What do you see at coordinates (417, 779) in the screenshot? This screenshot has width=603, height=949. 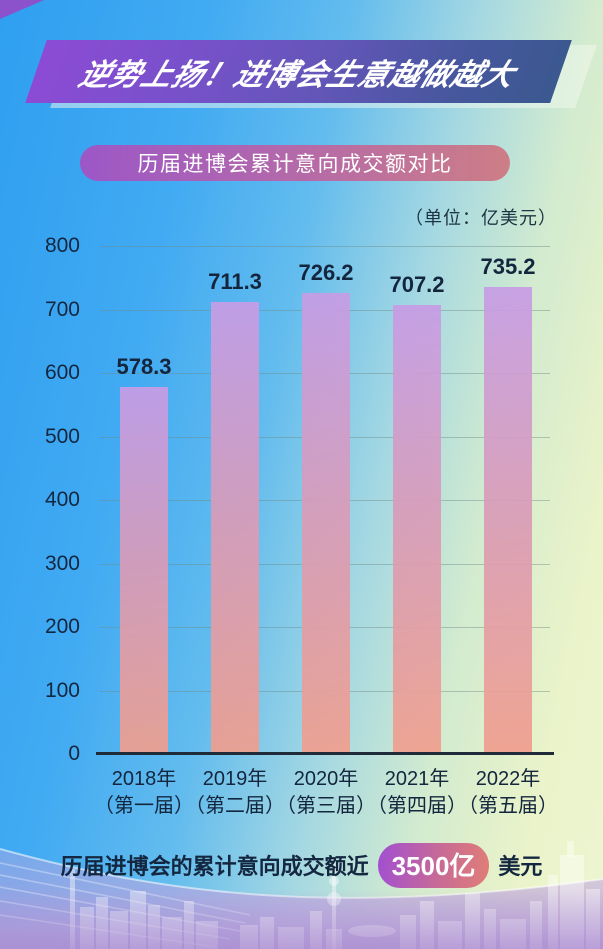 I see `x-axis-label-line: 2021年` at bounding box center [417, 779].